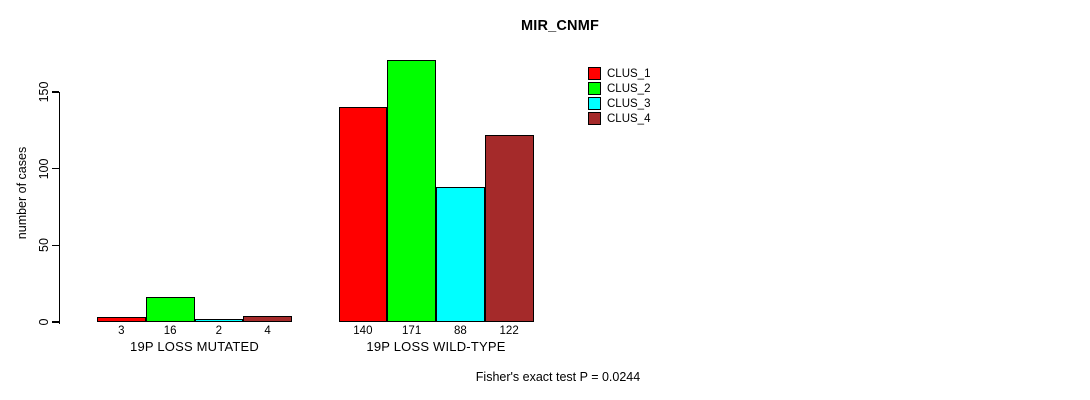 This screenshot has height=400, width=1090. What do you see at coordinates (629, 88) in the screenshot?
I see `legend-label: CLUS_2` at bounding box center [629, 88].